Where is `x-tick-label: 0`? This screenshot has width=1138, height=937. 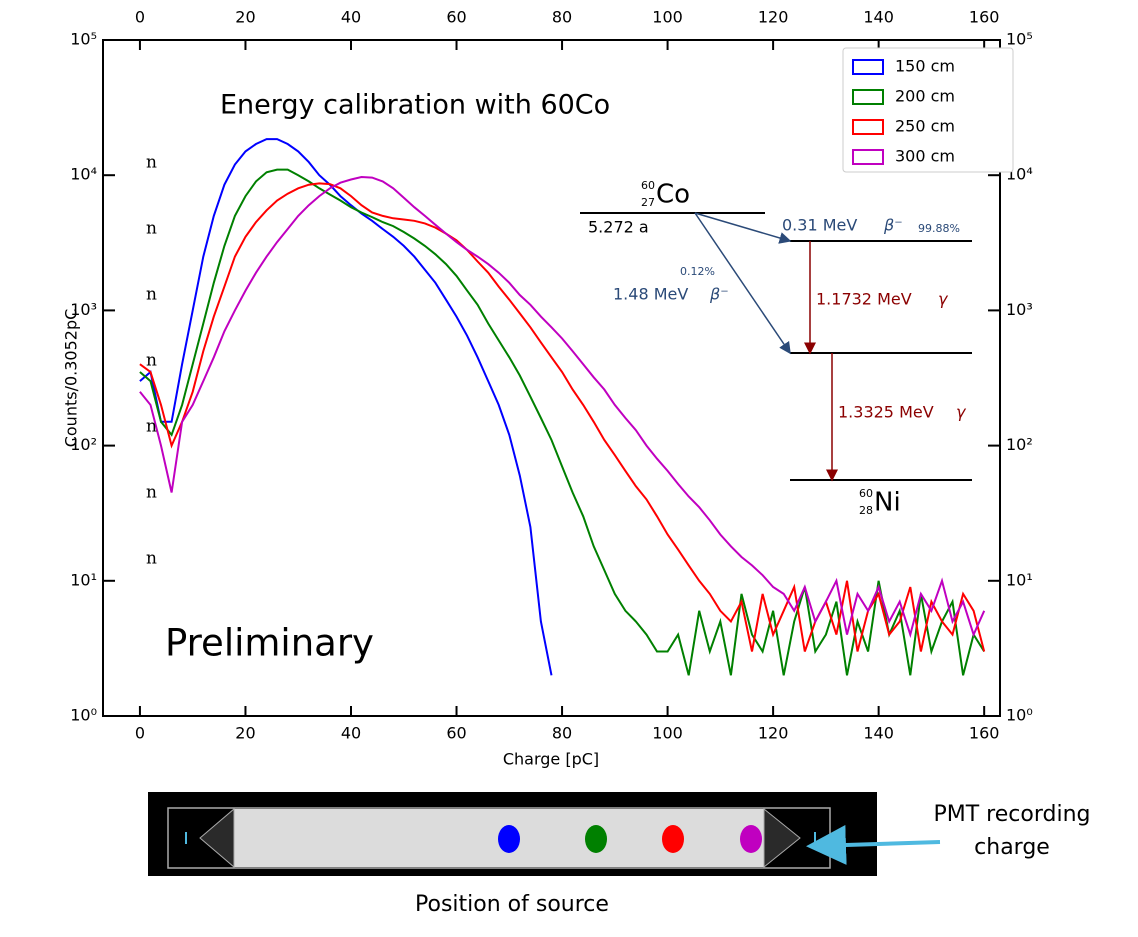 x-tick-label: 0 is located at coordinates (140, 733).